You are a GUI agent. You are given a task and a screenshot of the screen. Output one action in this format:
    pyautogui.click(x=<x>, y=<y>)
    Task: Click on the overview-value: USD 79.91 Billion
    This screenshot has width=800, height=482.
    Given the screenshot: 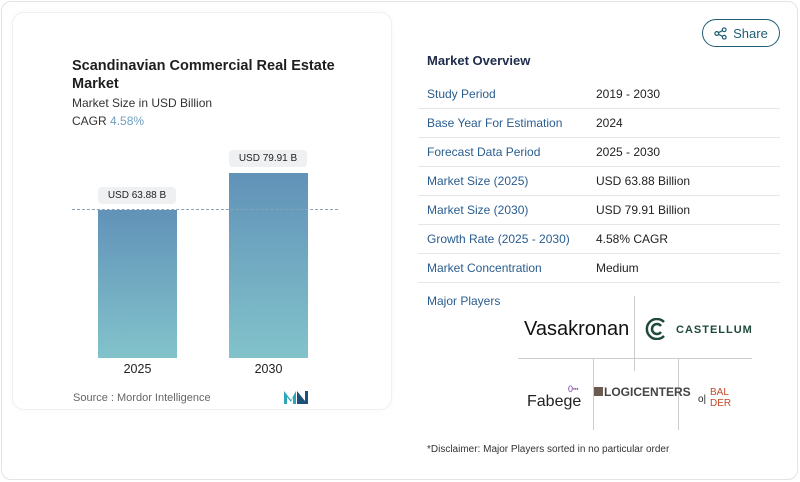 What is the action you would take?
    pyautogui.click(x=643, y=210)
    